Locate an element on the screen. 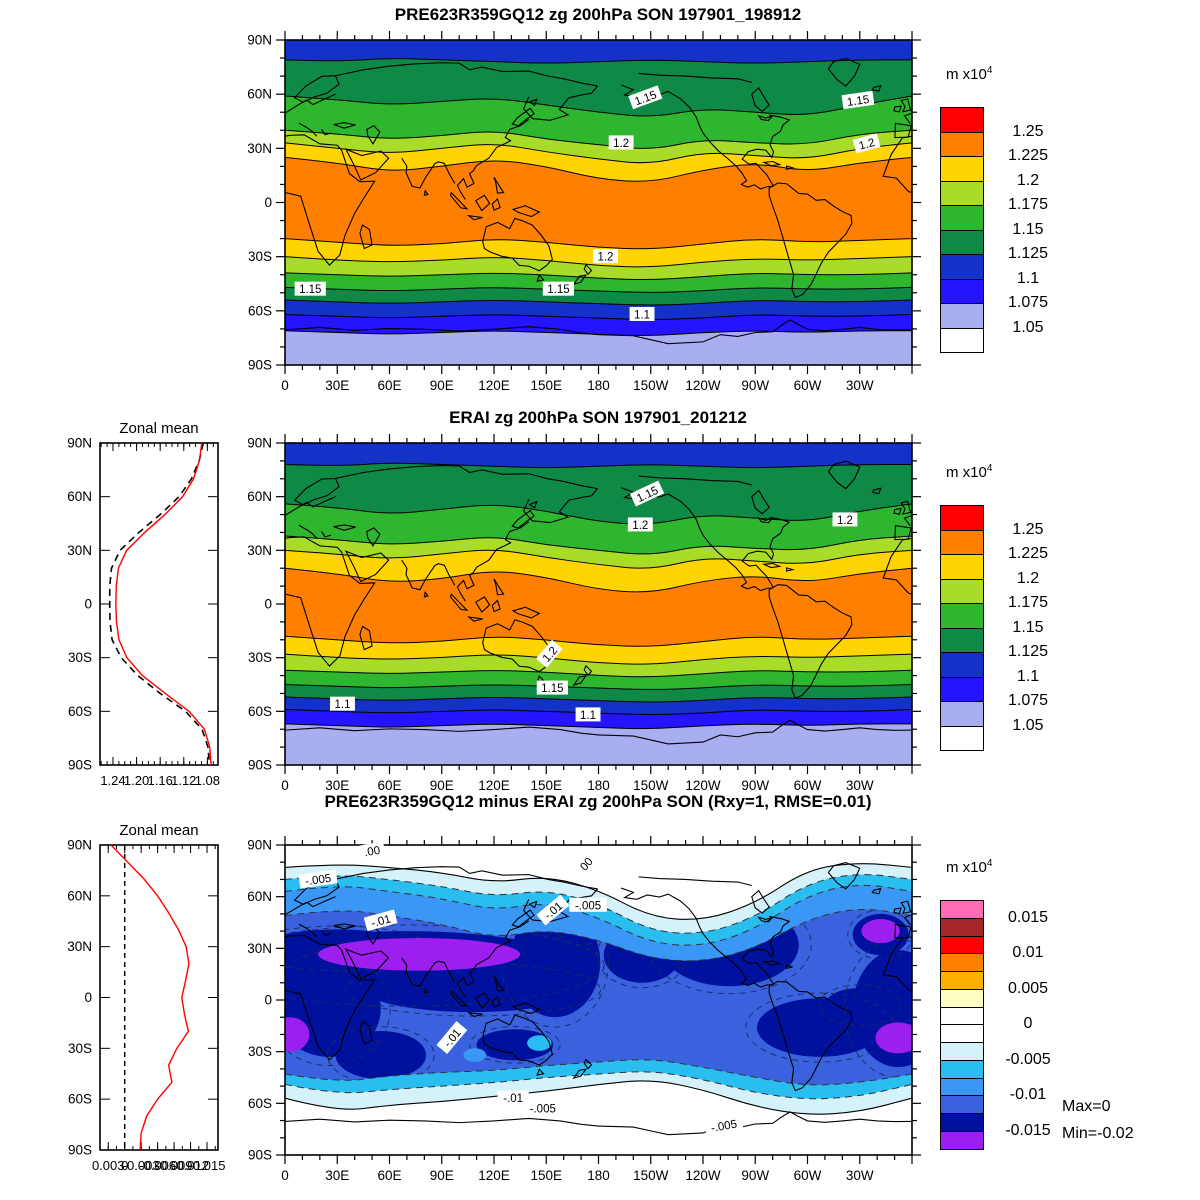 The image size is (1200, 1200). diff-zonal-curve is located at coordinates (150, 997).